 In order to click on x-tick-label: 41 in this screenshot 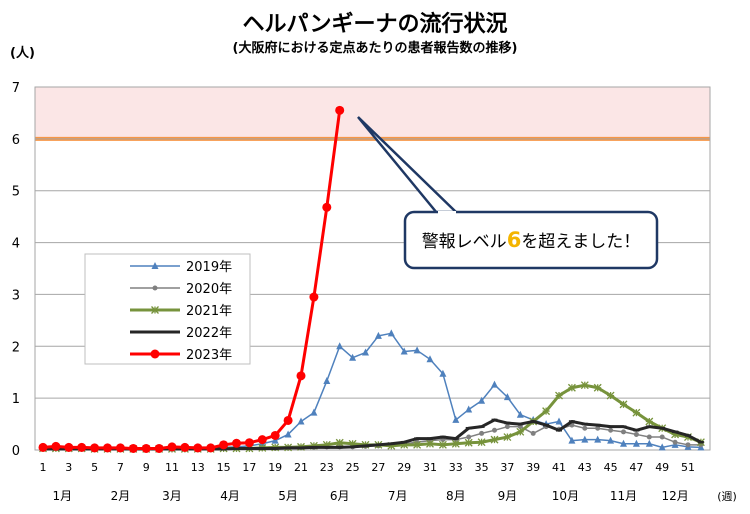, I will do `click(559, 467)`.